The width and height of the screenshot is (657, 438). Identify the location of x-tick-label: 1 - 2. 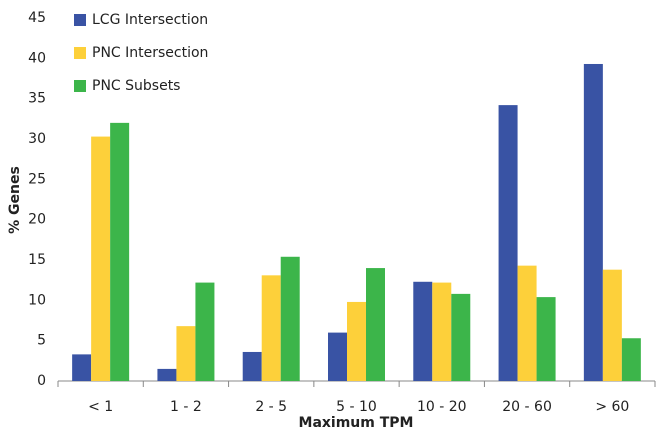
(186, 407).